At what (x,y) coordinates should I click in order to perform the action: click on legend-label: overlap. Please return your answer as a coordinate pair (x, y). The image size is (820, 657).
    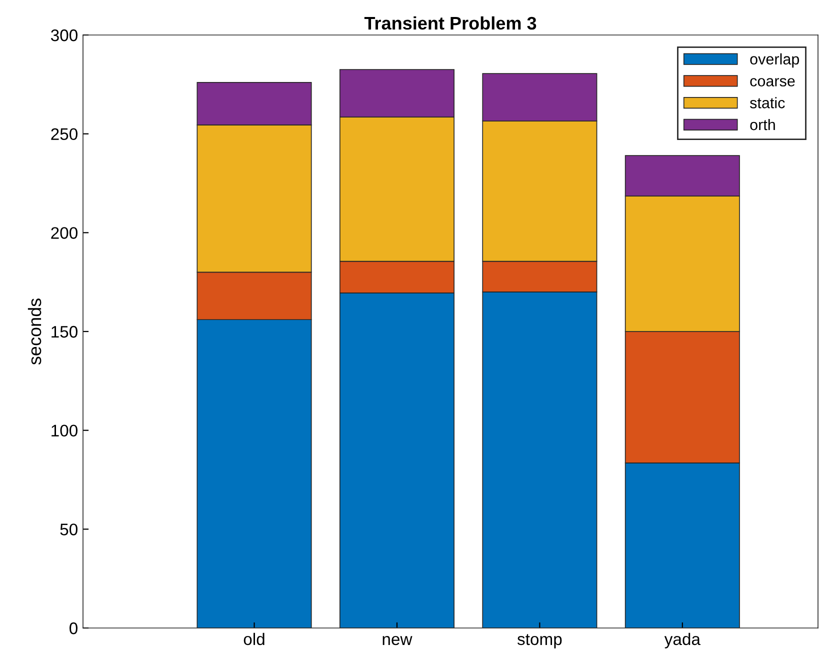
    Looking at the image, I should click on (775, 60).